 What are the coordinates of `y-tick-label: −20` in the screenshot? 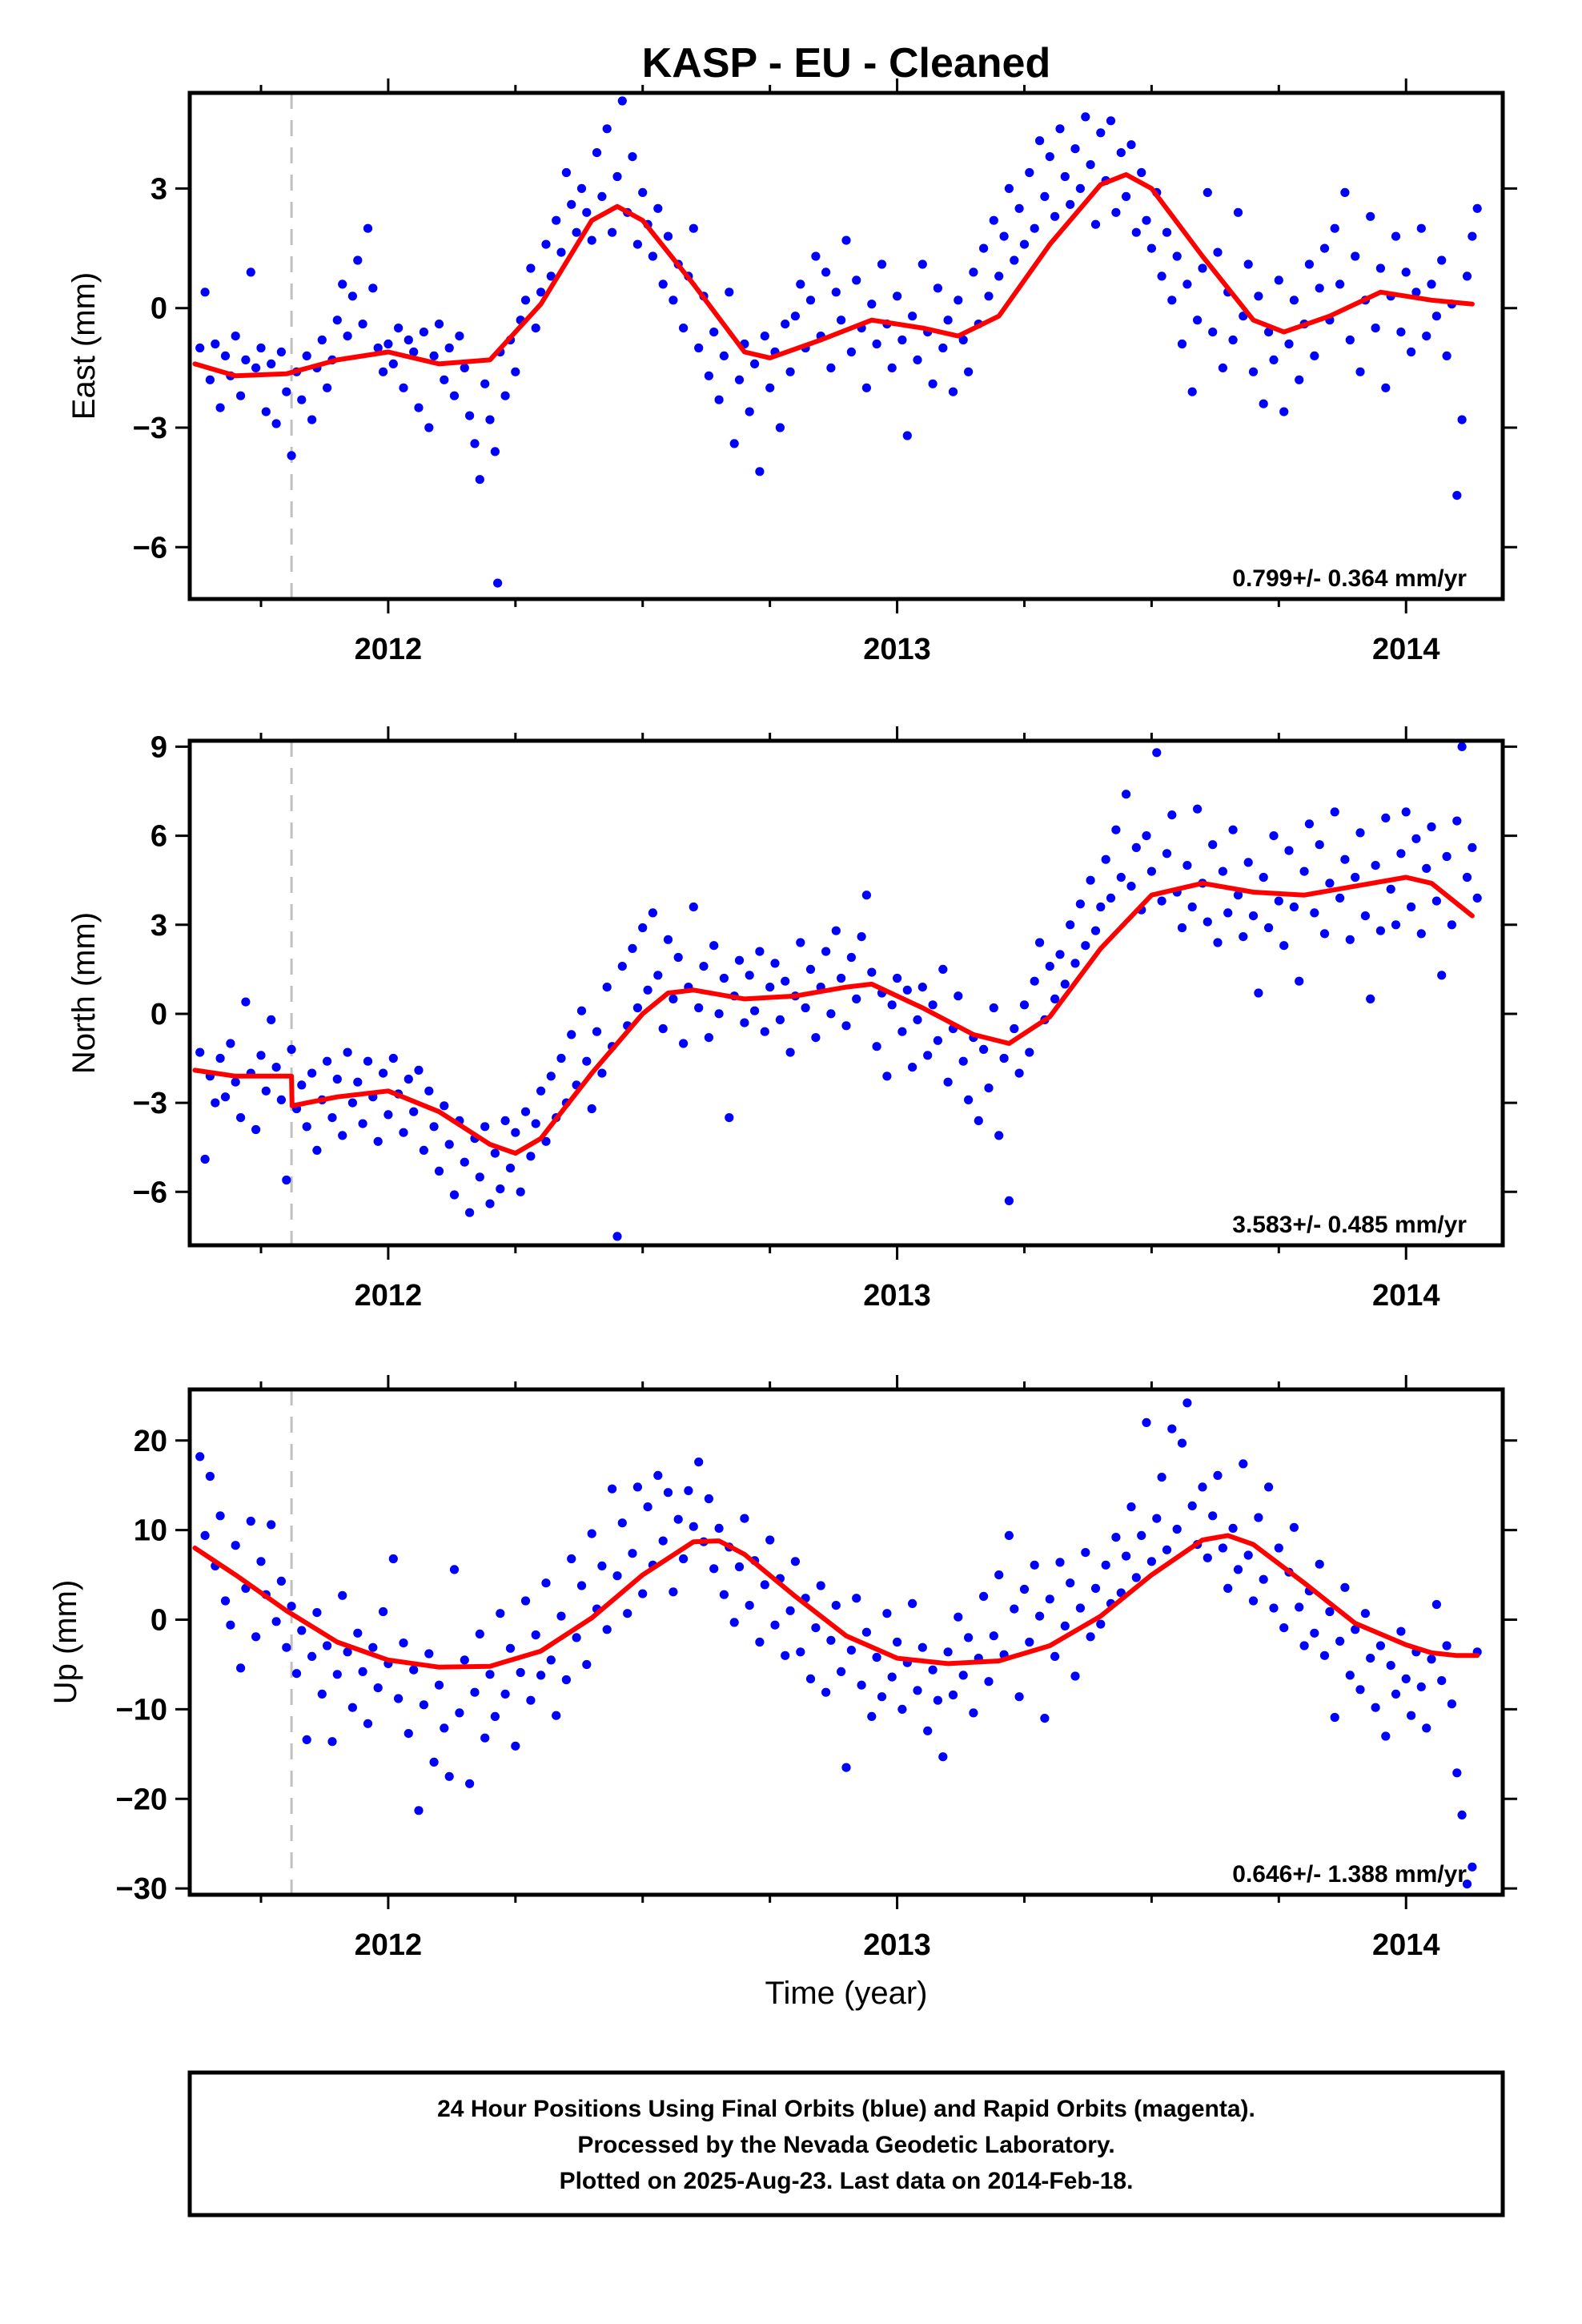 It's located at (141, 1800).